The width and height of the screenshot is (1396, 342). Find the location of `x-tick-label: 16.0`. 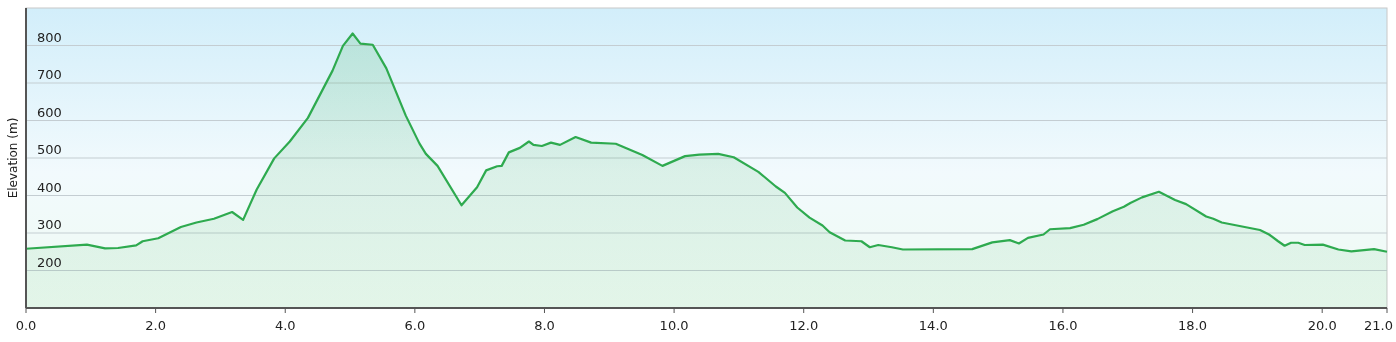

x-tick-label: 16.0 is located at coordinates (1063, 325).